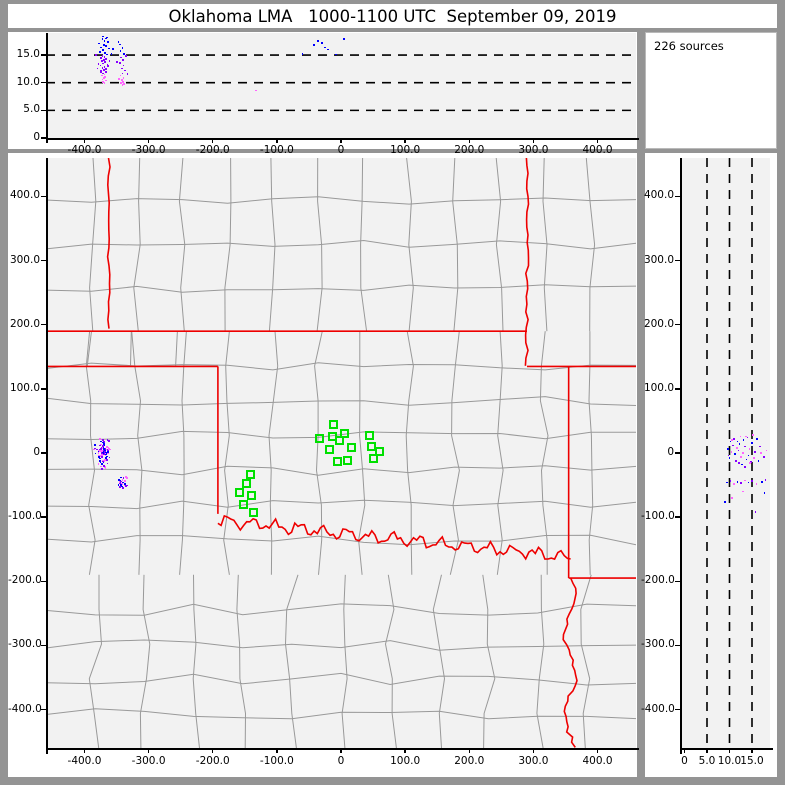  Describe the element at coordinates (726, 749) in the screenshot. I see `altitude-panel-x-axis` at that location.